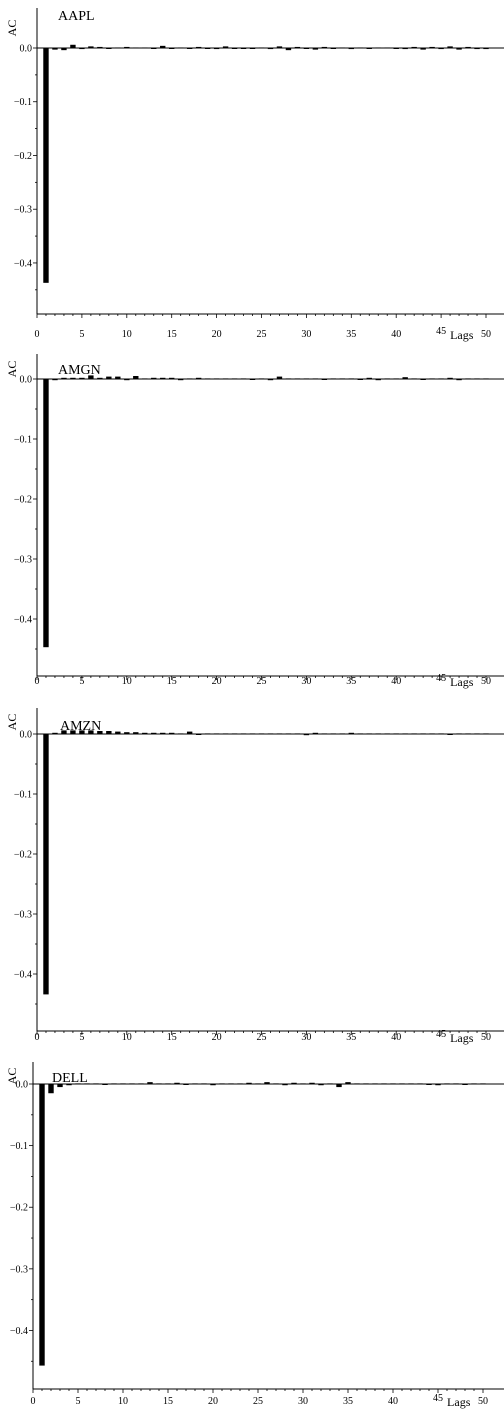 This screenshot has width=504, height=1416. What do you see at coordinates (306, 681) in the screenshot?
I see `x-tick-label: 30` at bounding box center [306, 681].